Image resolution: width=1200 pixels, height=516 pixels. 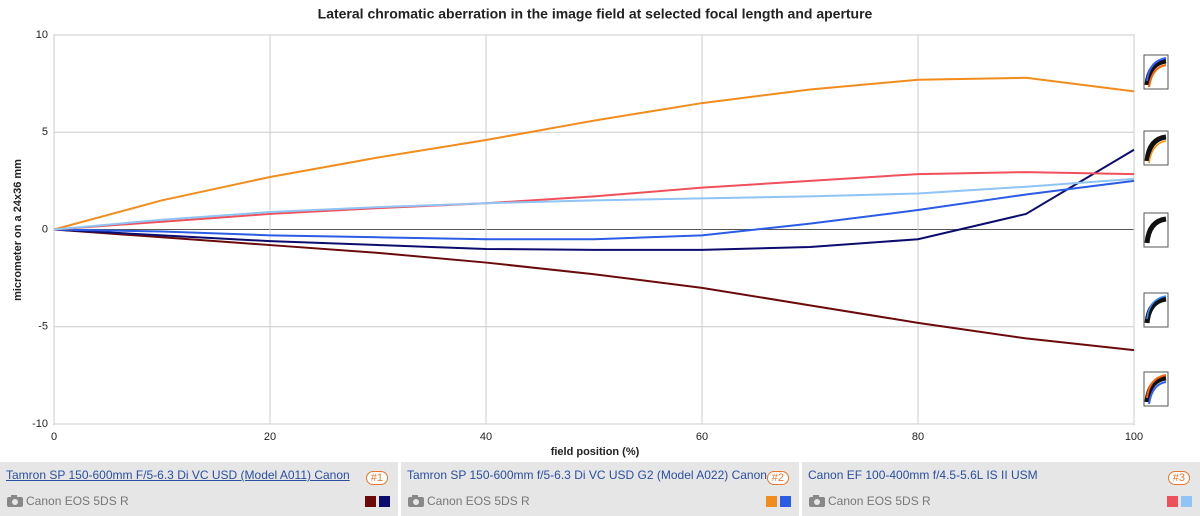 I want to click on x-tick-label: 60, so click(x=702, y=437).